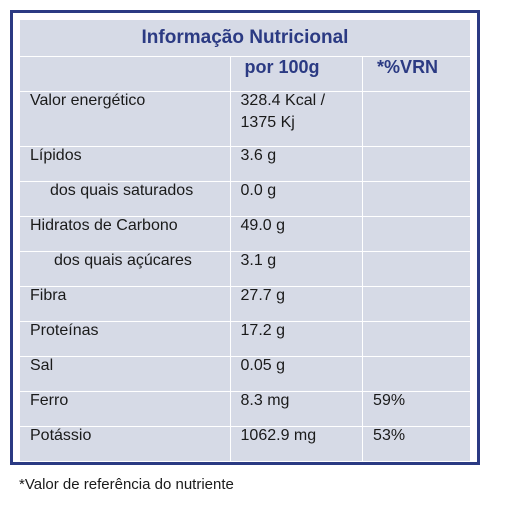 The height and width of the screenshot is (507, 521). Describe the element at coordinates (125, 444) in the screenshot. I see `nutrient-name: Potássio` at that location.